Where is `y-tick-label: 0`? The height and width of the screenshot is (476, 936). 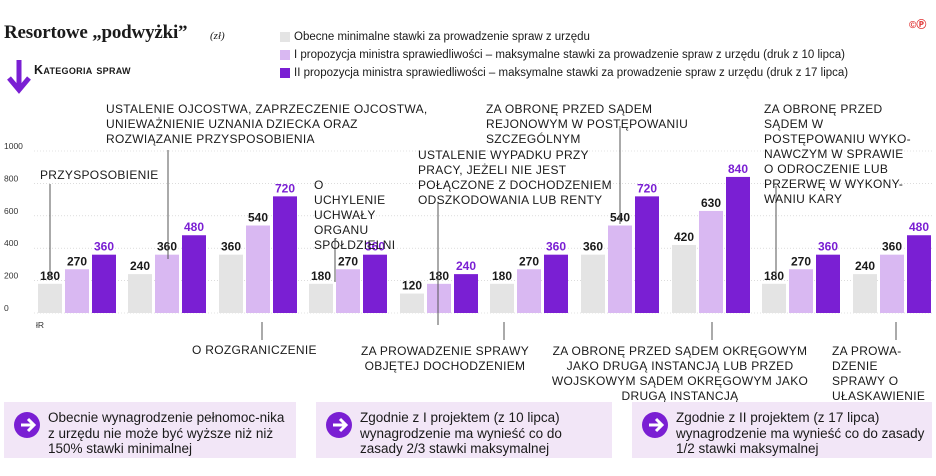 y-tick-label: 0 is located at coordinates (6, 308).